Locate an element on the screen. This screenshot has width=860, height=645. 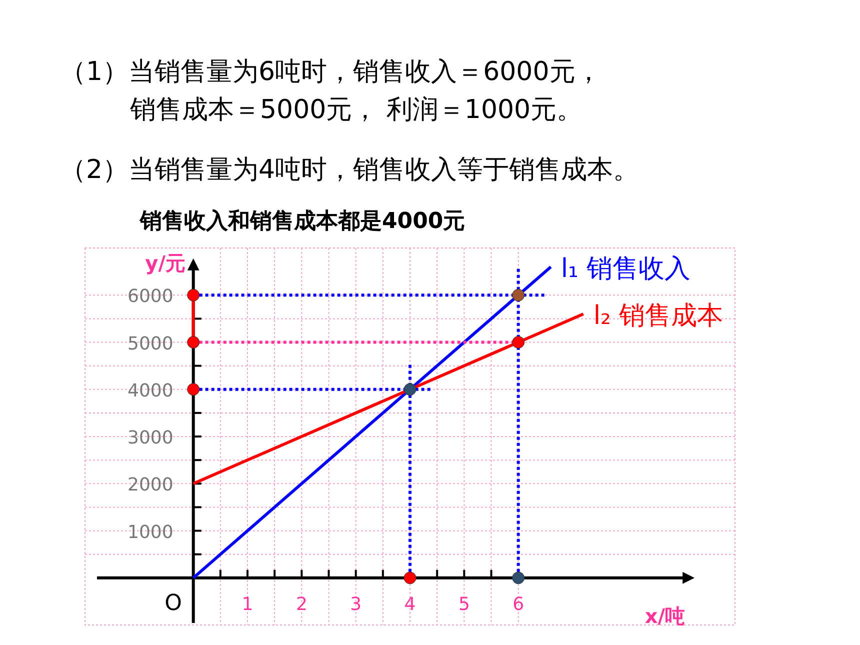
text: （1）当销售量为6吨时，销售收入＝6000元， is located at coordinates (331, 72).